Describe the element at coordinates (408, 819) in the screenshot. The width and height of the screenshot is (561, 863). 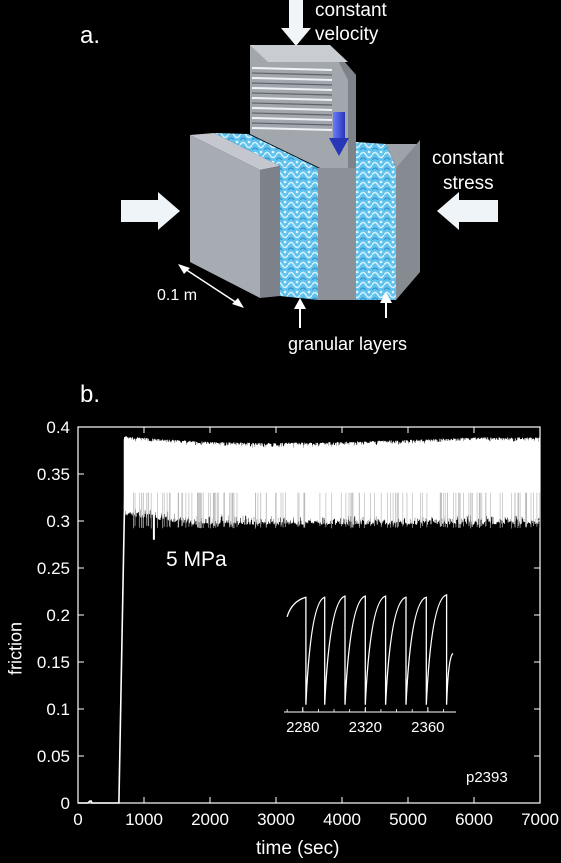
I see `x-tick-label: 5000` at that location.